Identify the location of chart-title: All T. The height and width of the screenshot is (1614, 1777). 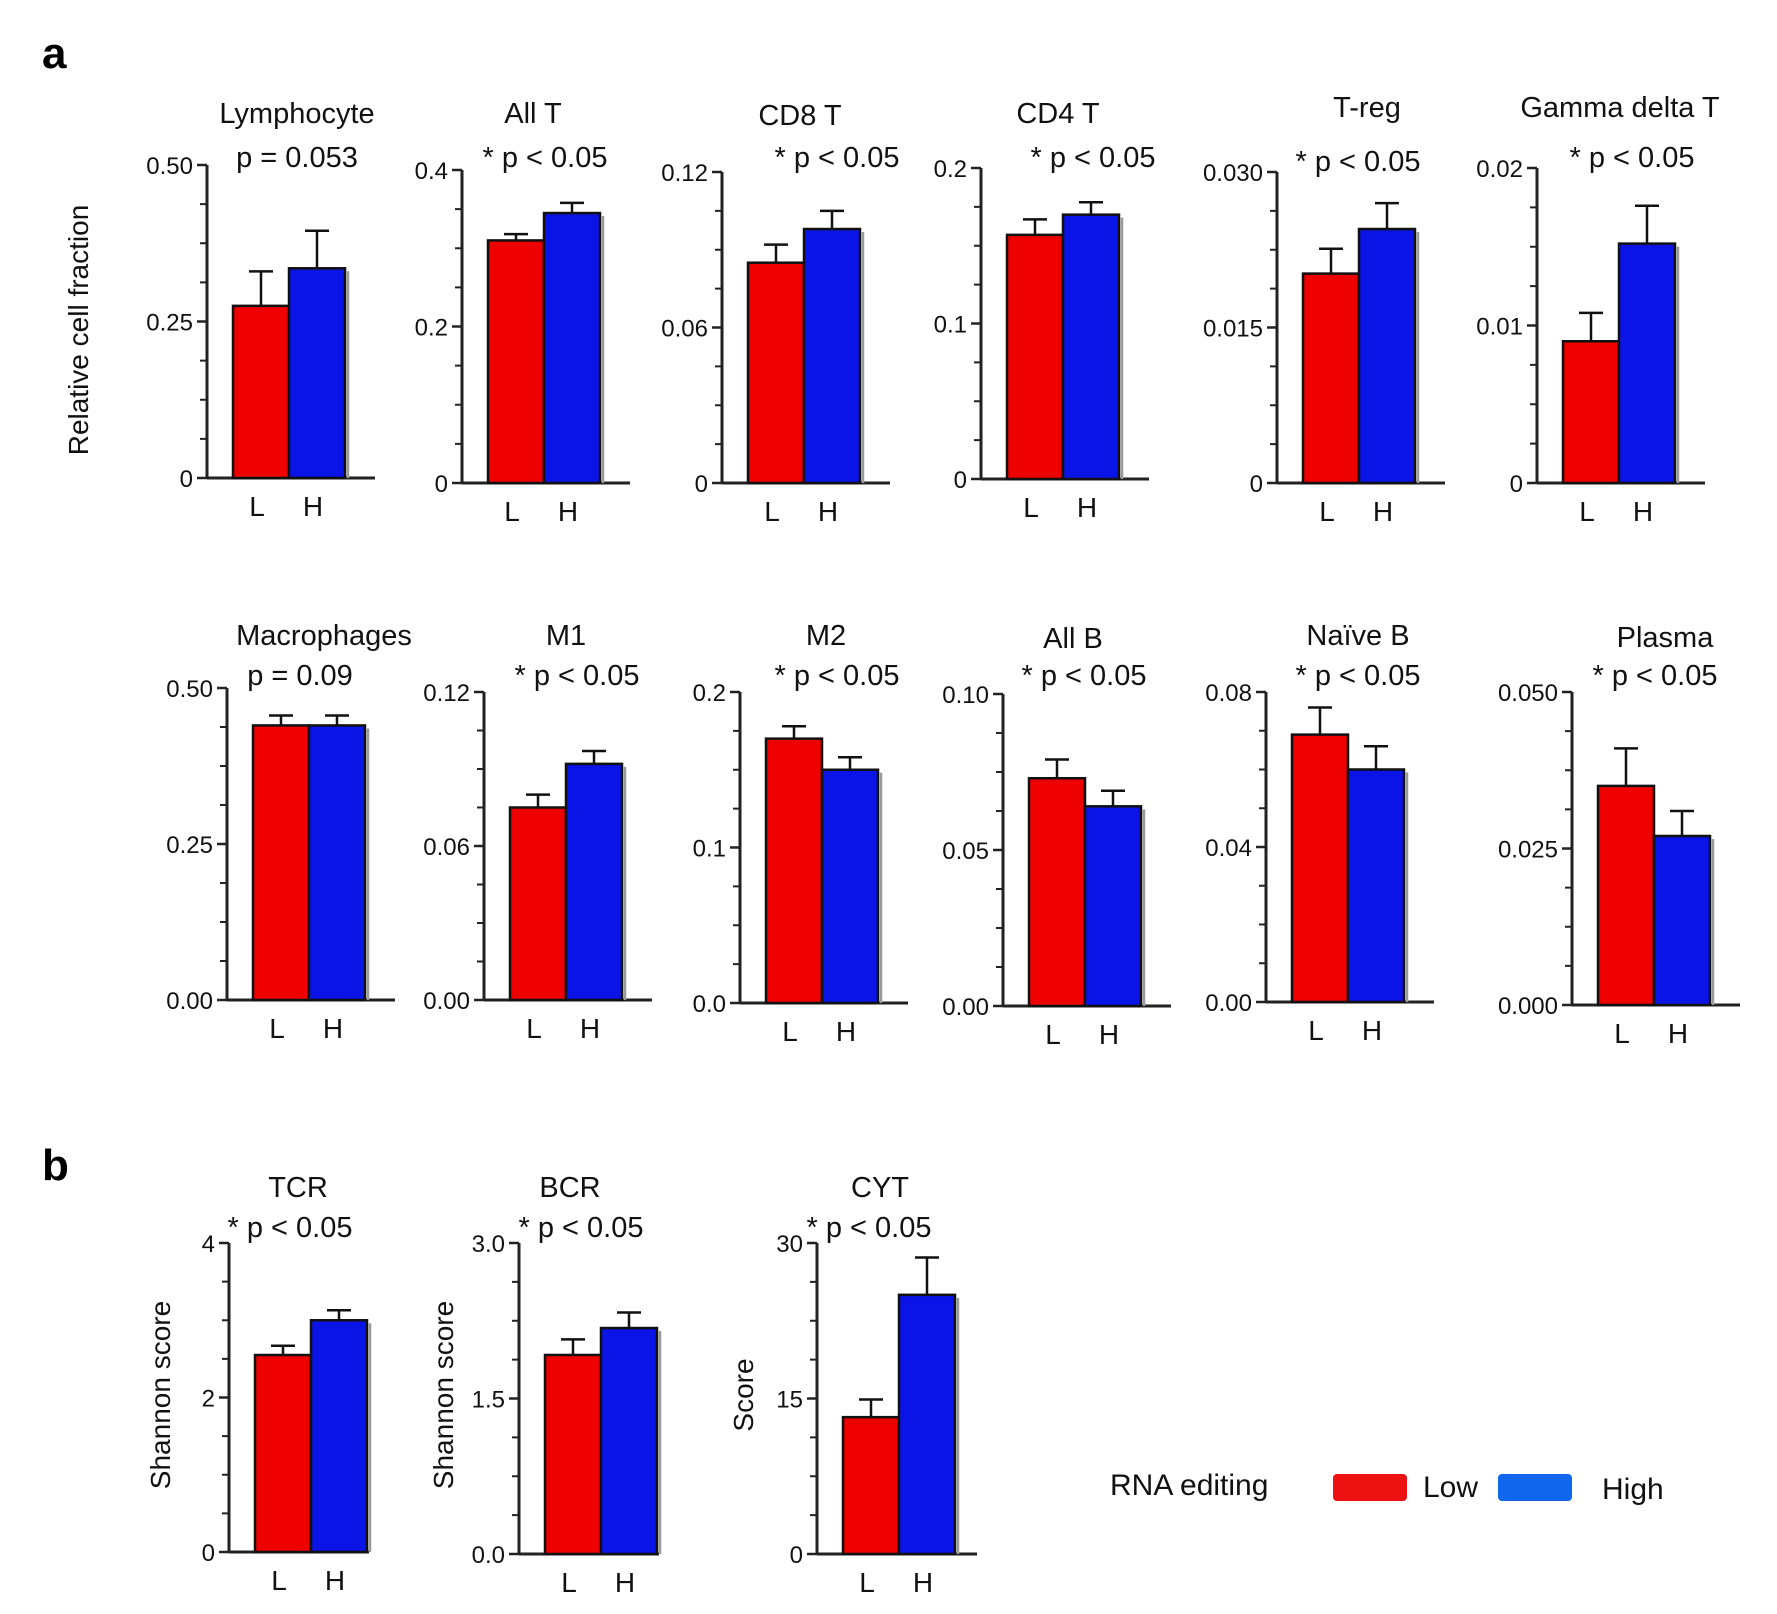
(533, 114).